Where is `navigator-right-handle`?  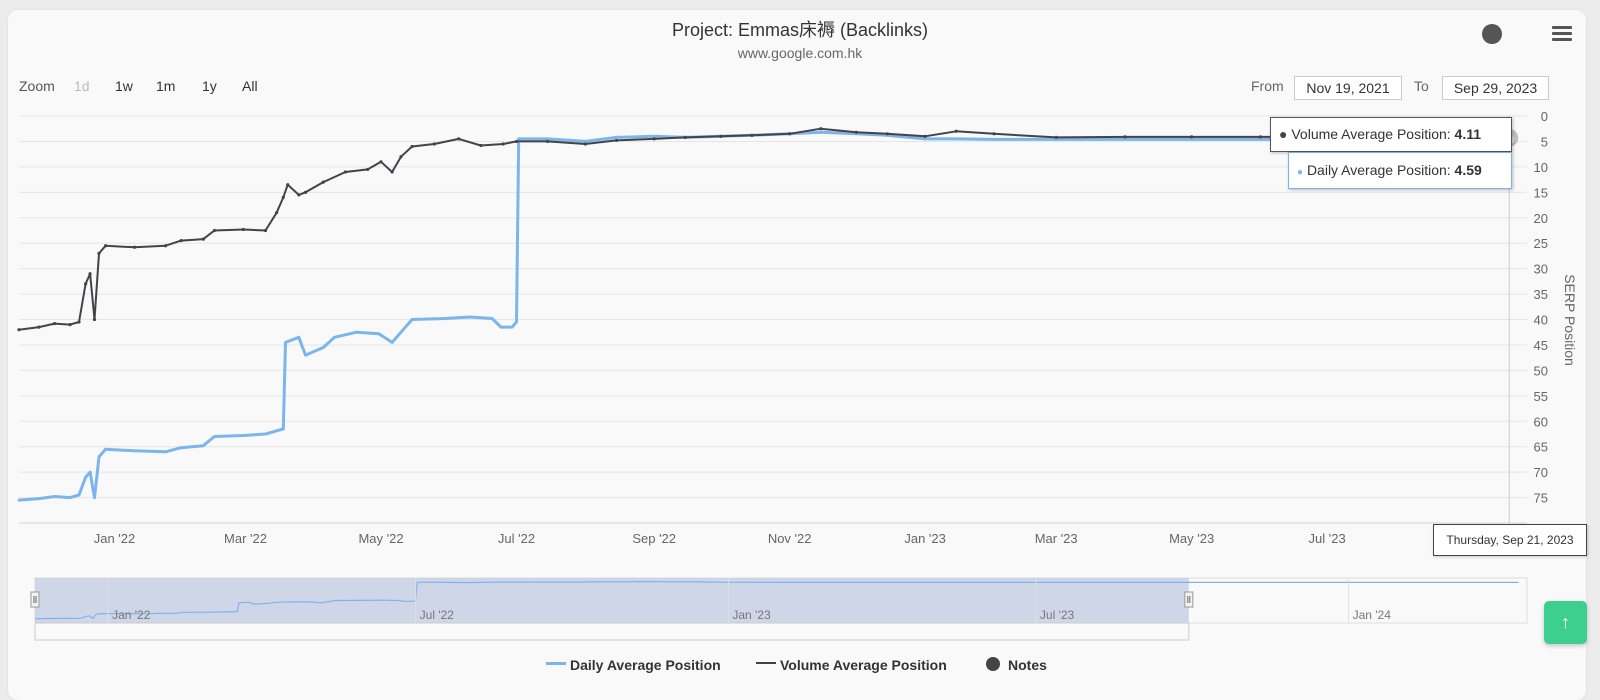
navigator-right-handle is located at coordinates (1189, 599).